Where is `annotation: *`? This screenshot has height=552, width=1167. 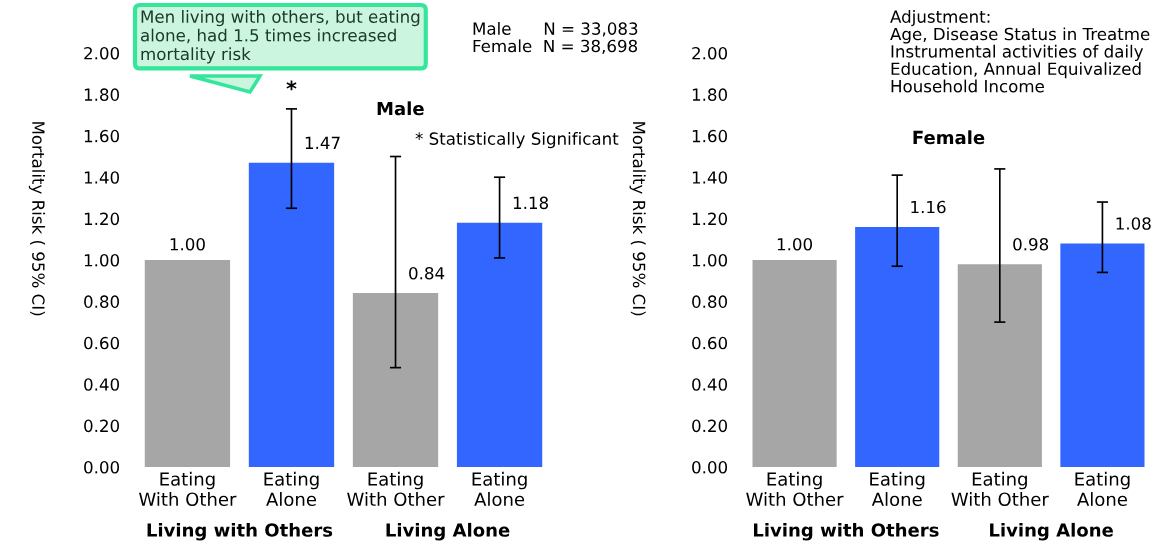
annotation: * is located at coordinates (291, 85).